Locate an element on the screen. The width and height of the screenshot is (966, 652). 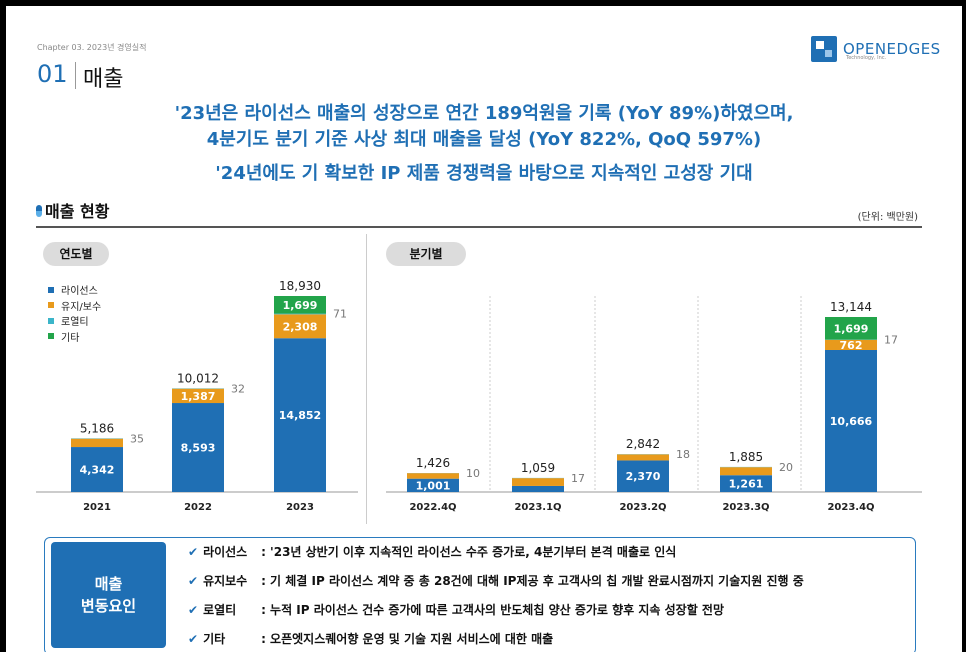
logo-subtext: Technology, Inc. is located at coordinates (866, 58).